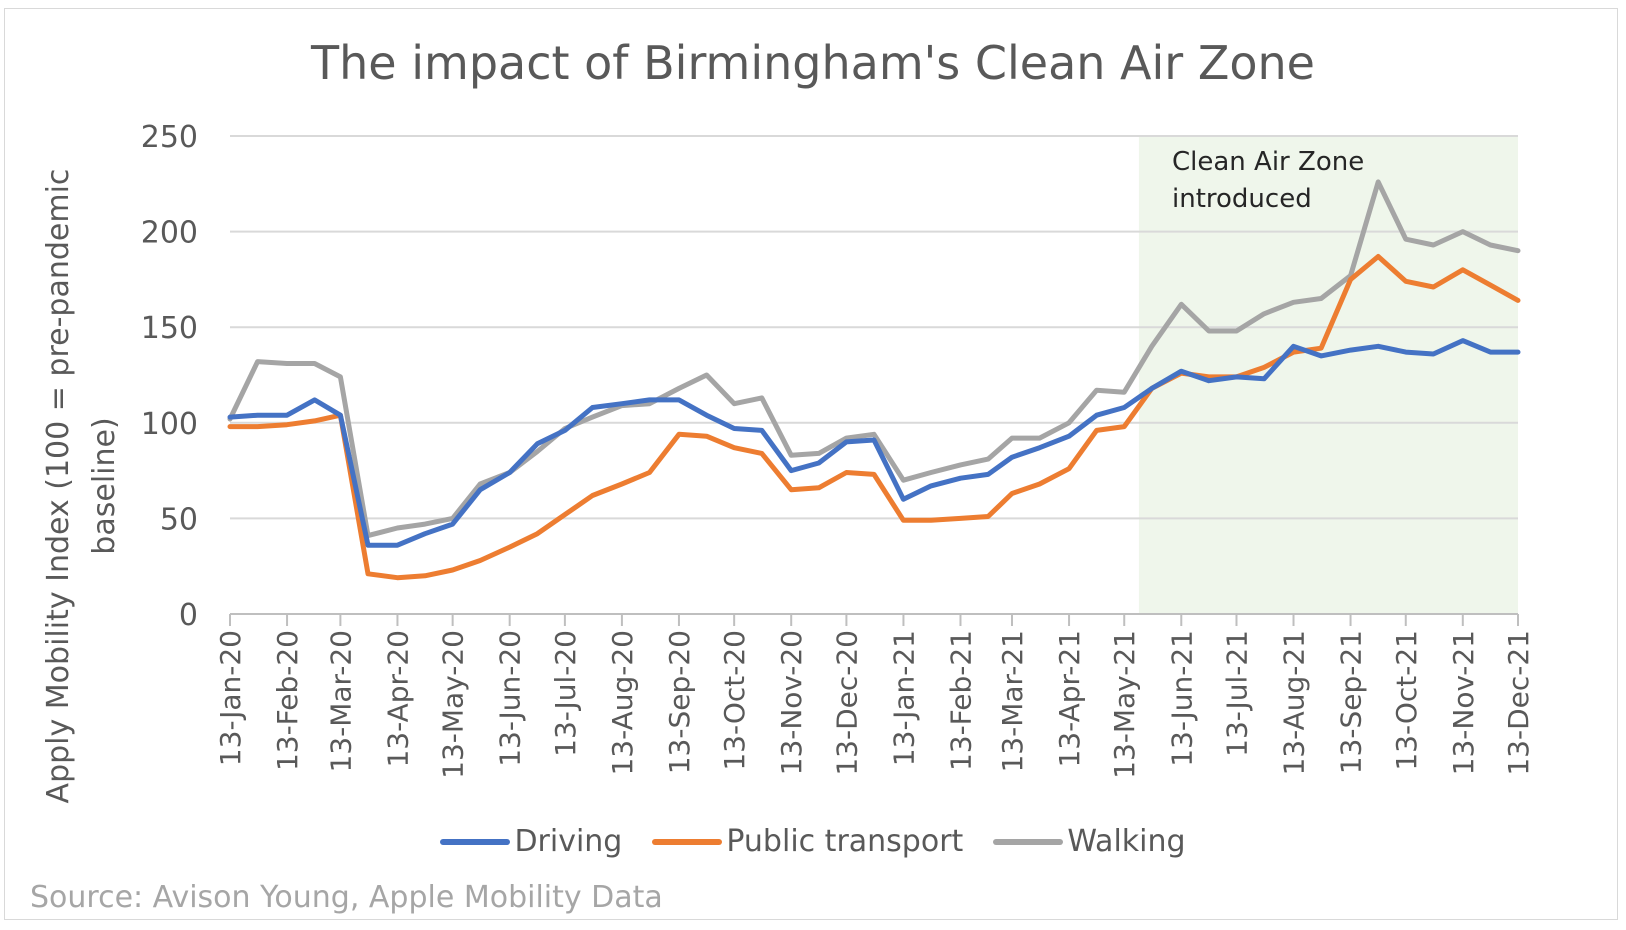  What do you see at coordinates (1236, 693) in the screenshot?
I see `x-tick-label: 13-Jul-21` at bounding box center [1236, 693].